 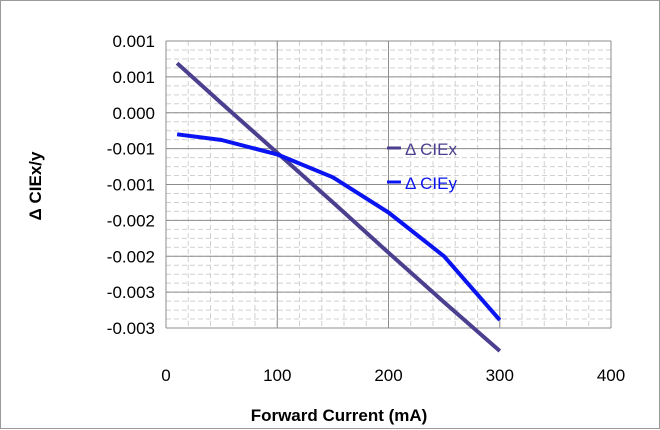 What do you see at coordinates (431, 183) in the screenshot?
I see `legend-label-cie-y: Δ CIEy` at bounding box center [431, 183].